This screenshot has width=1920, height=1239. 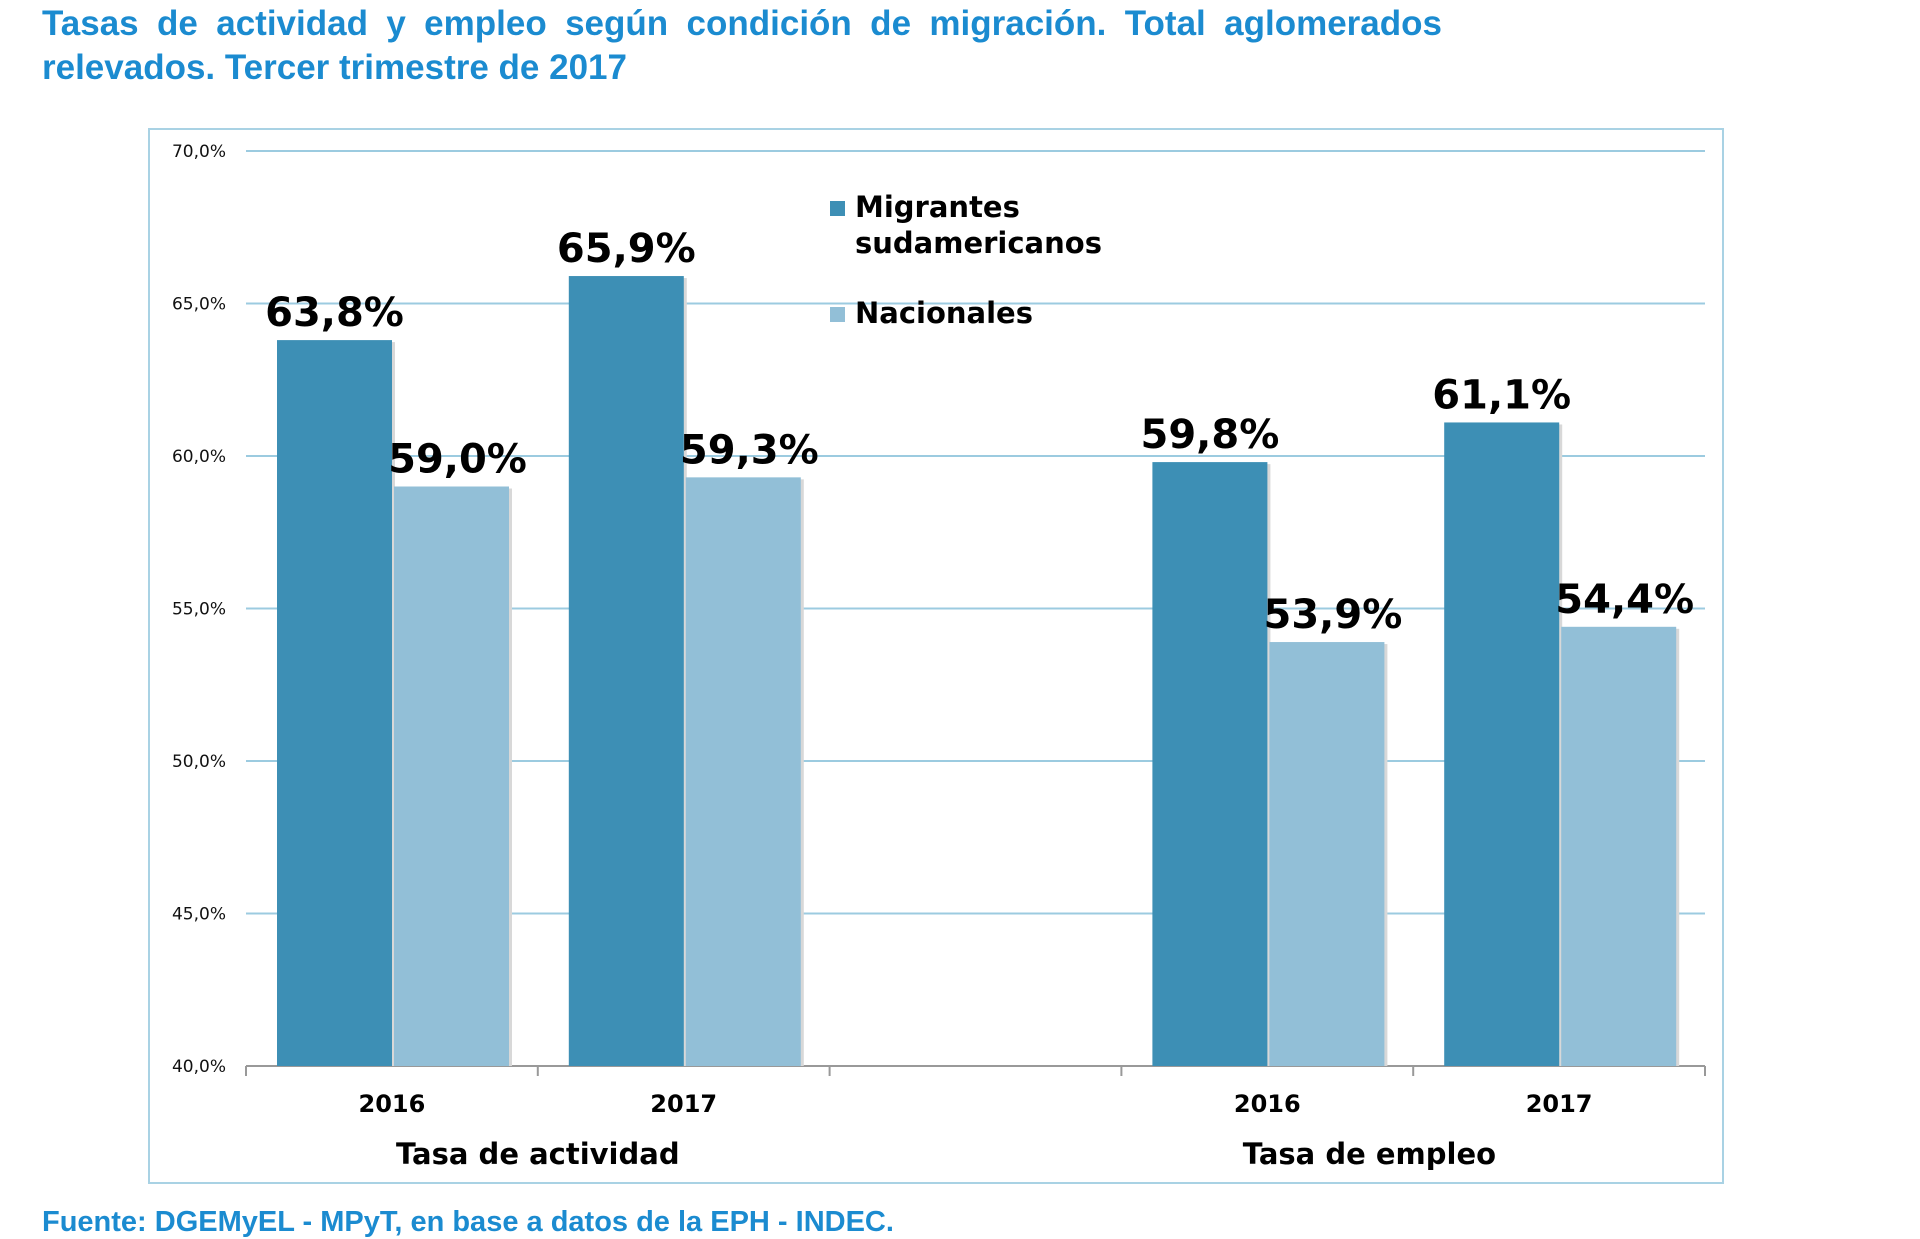 What do you see at coordinates (1210, 435) in the screenshot?
I see `data-label: 59,8%` at bounding box center [1210, 435].